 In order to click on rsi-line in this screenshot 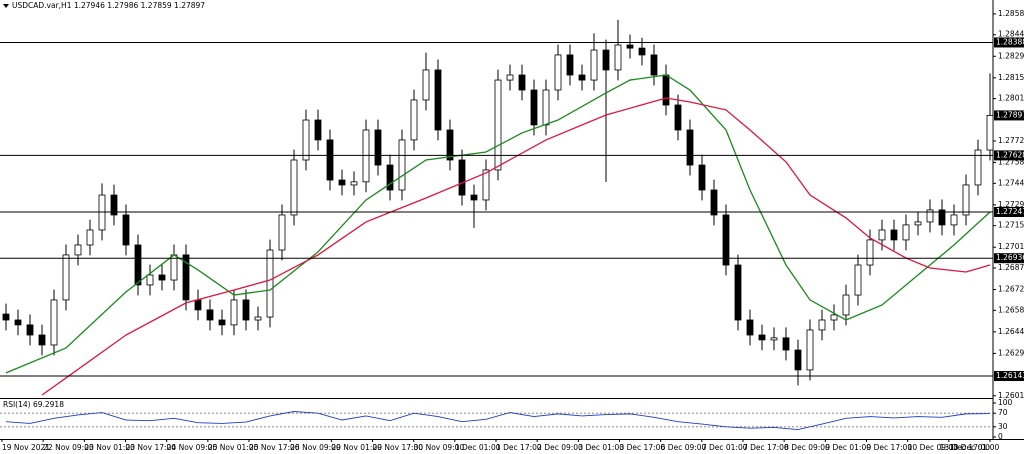, I will do `click(498, 420)`.